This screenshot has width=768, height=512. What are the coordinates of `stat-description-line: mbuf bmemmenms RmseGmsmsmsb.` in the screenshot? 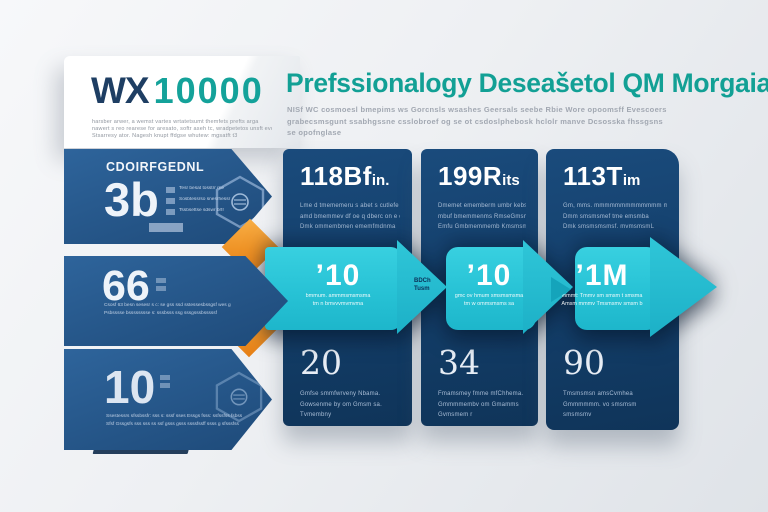 It's located at (482, 216).